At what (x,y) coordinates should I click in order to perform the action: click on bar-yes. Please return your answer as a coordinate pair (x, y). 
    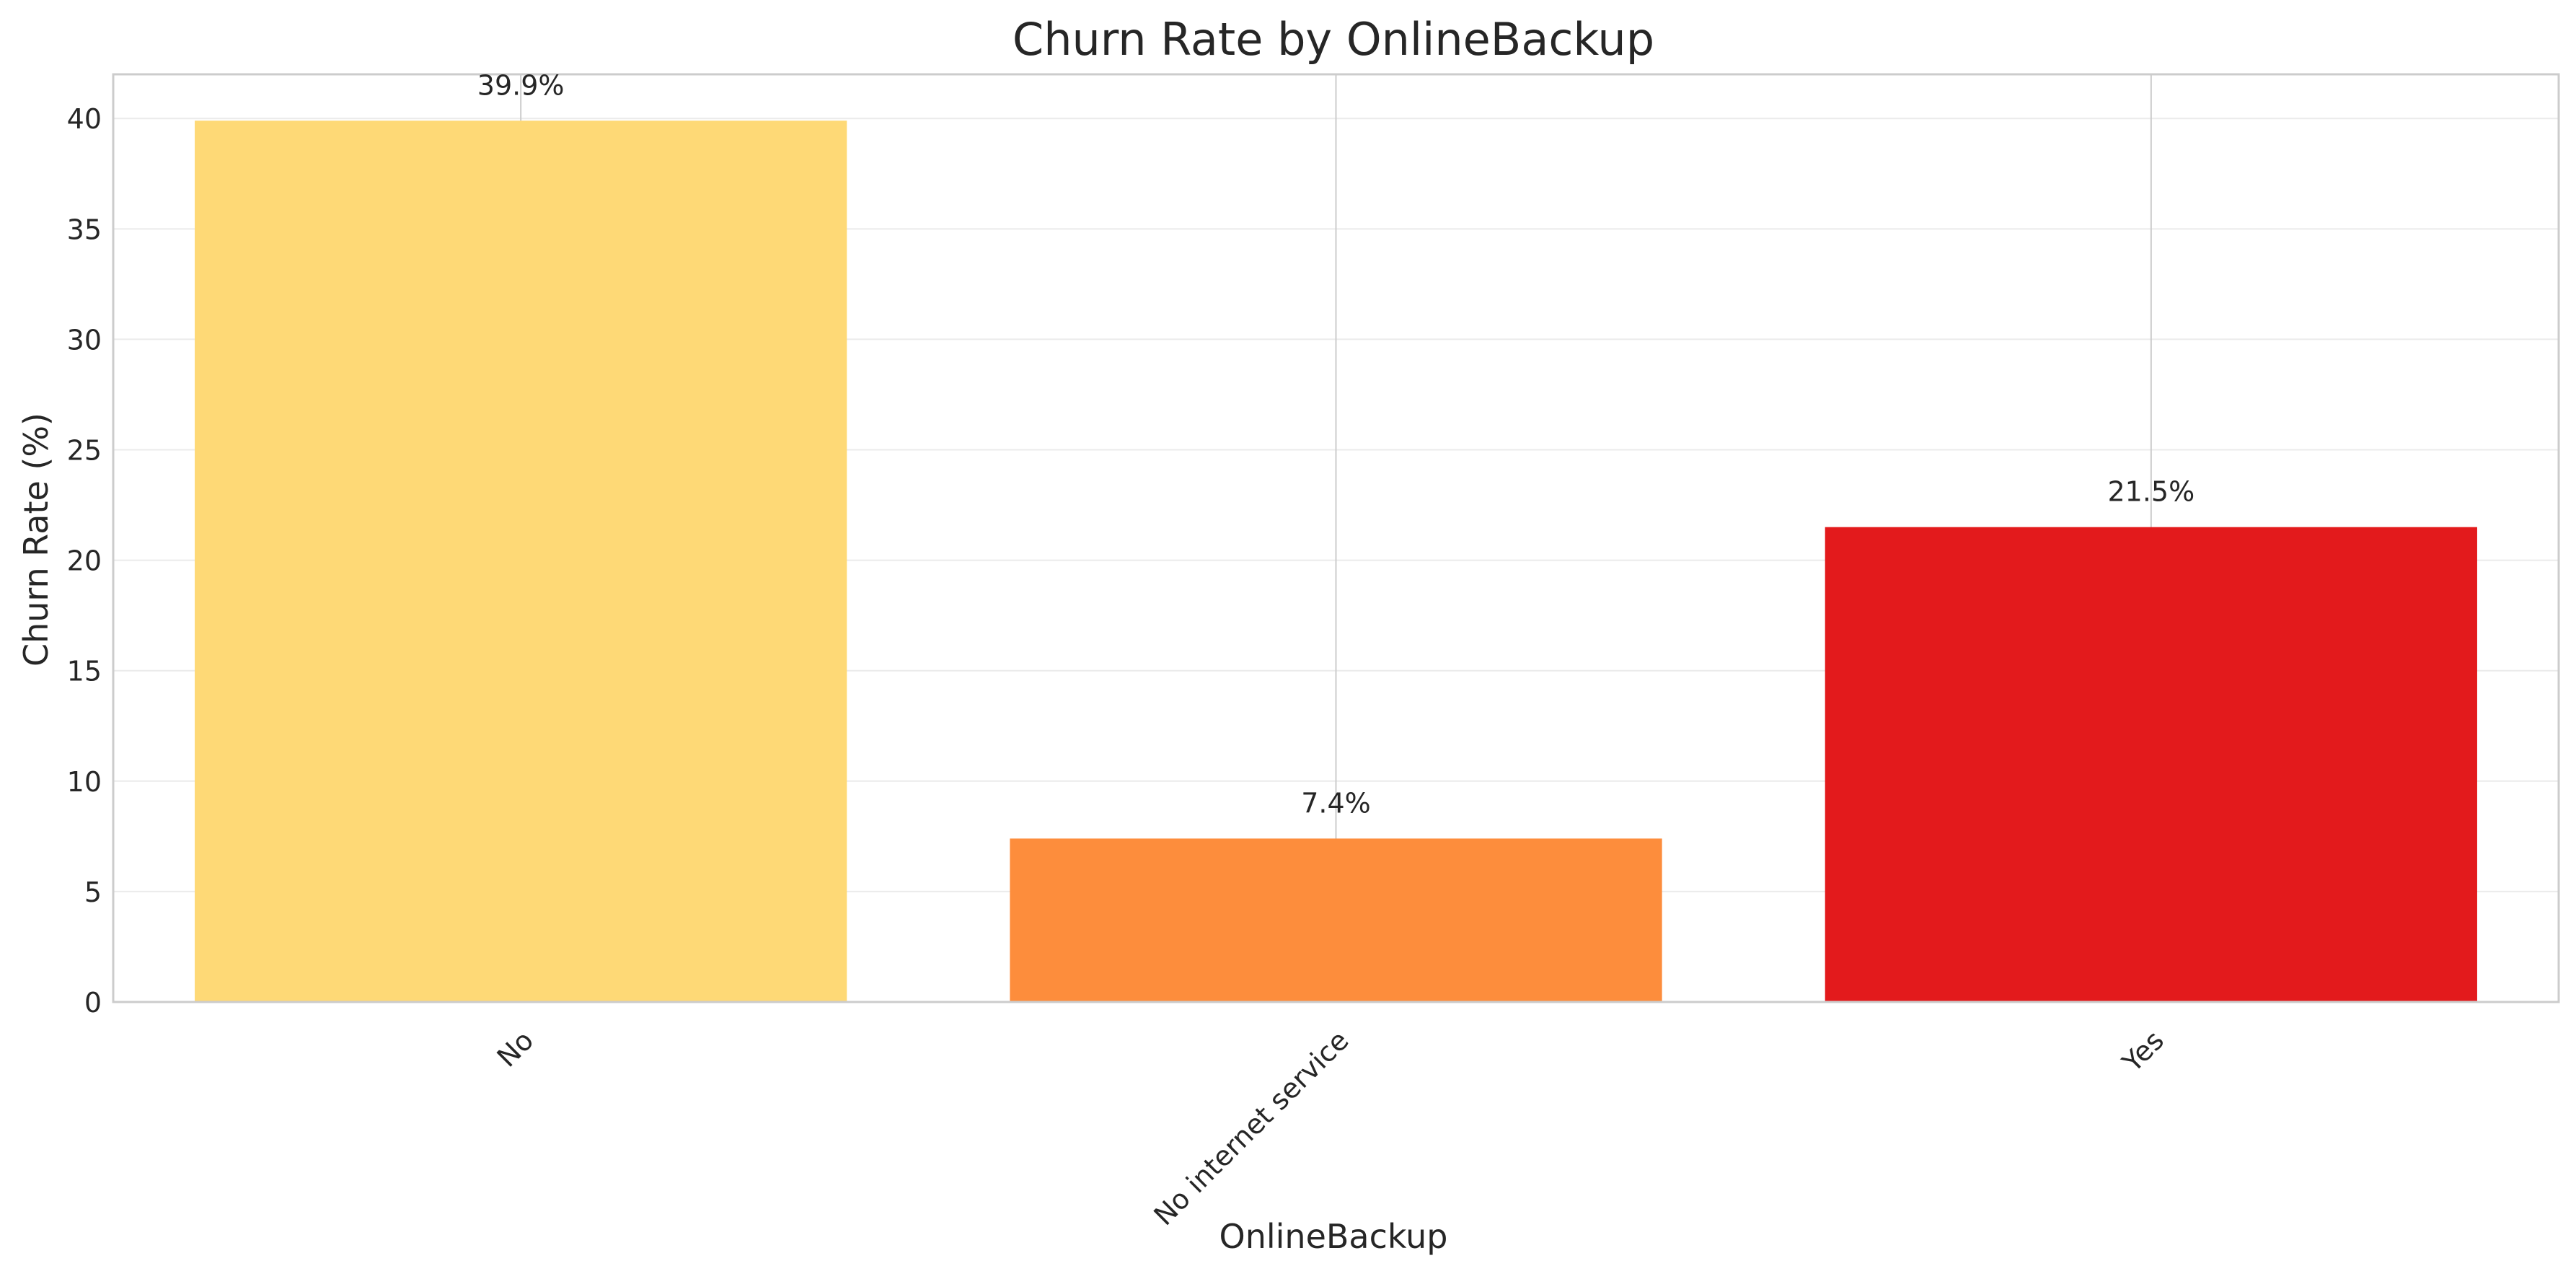
    Looking at the image, I should click on (2151, 764).